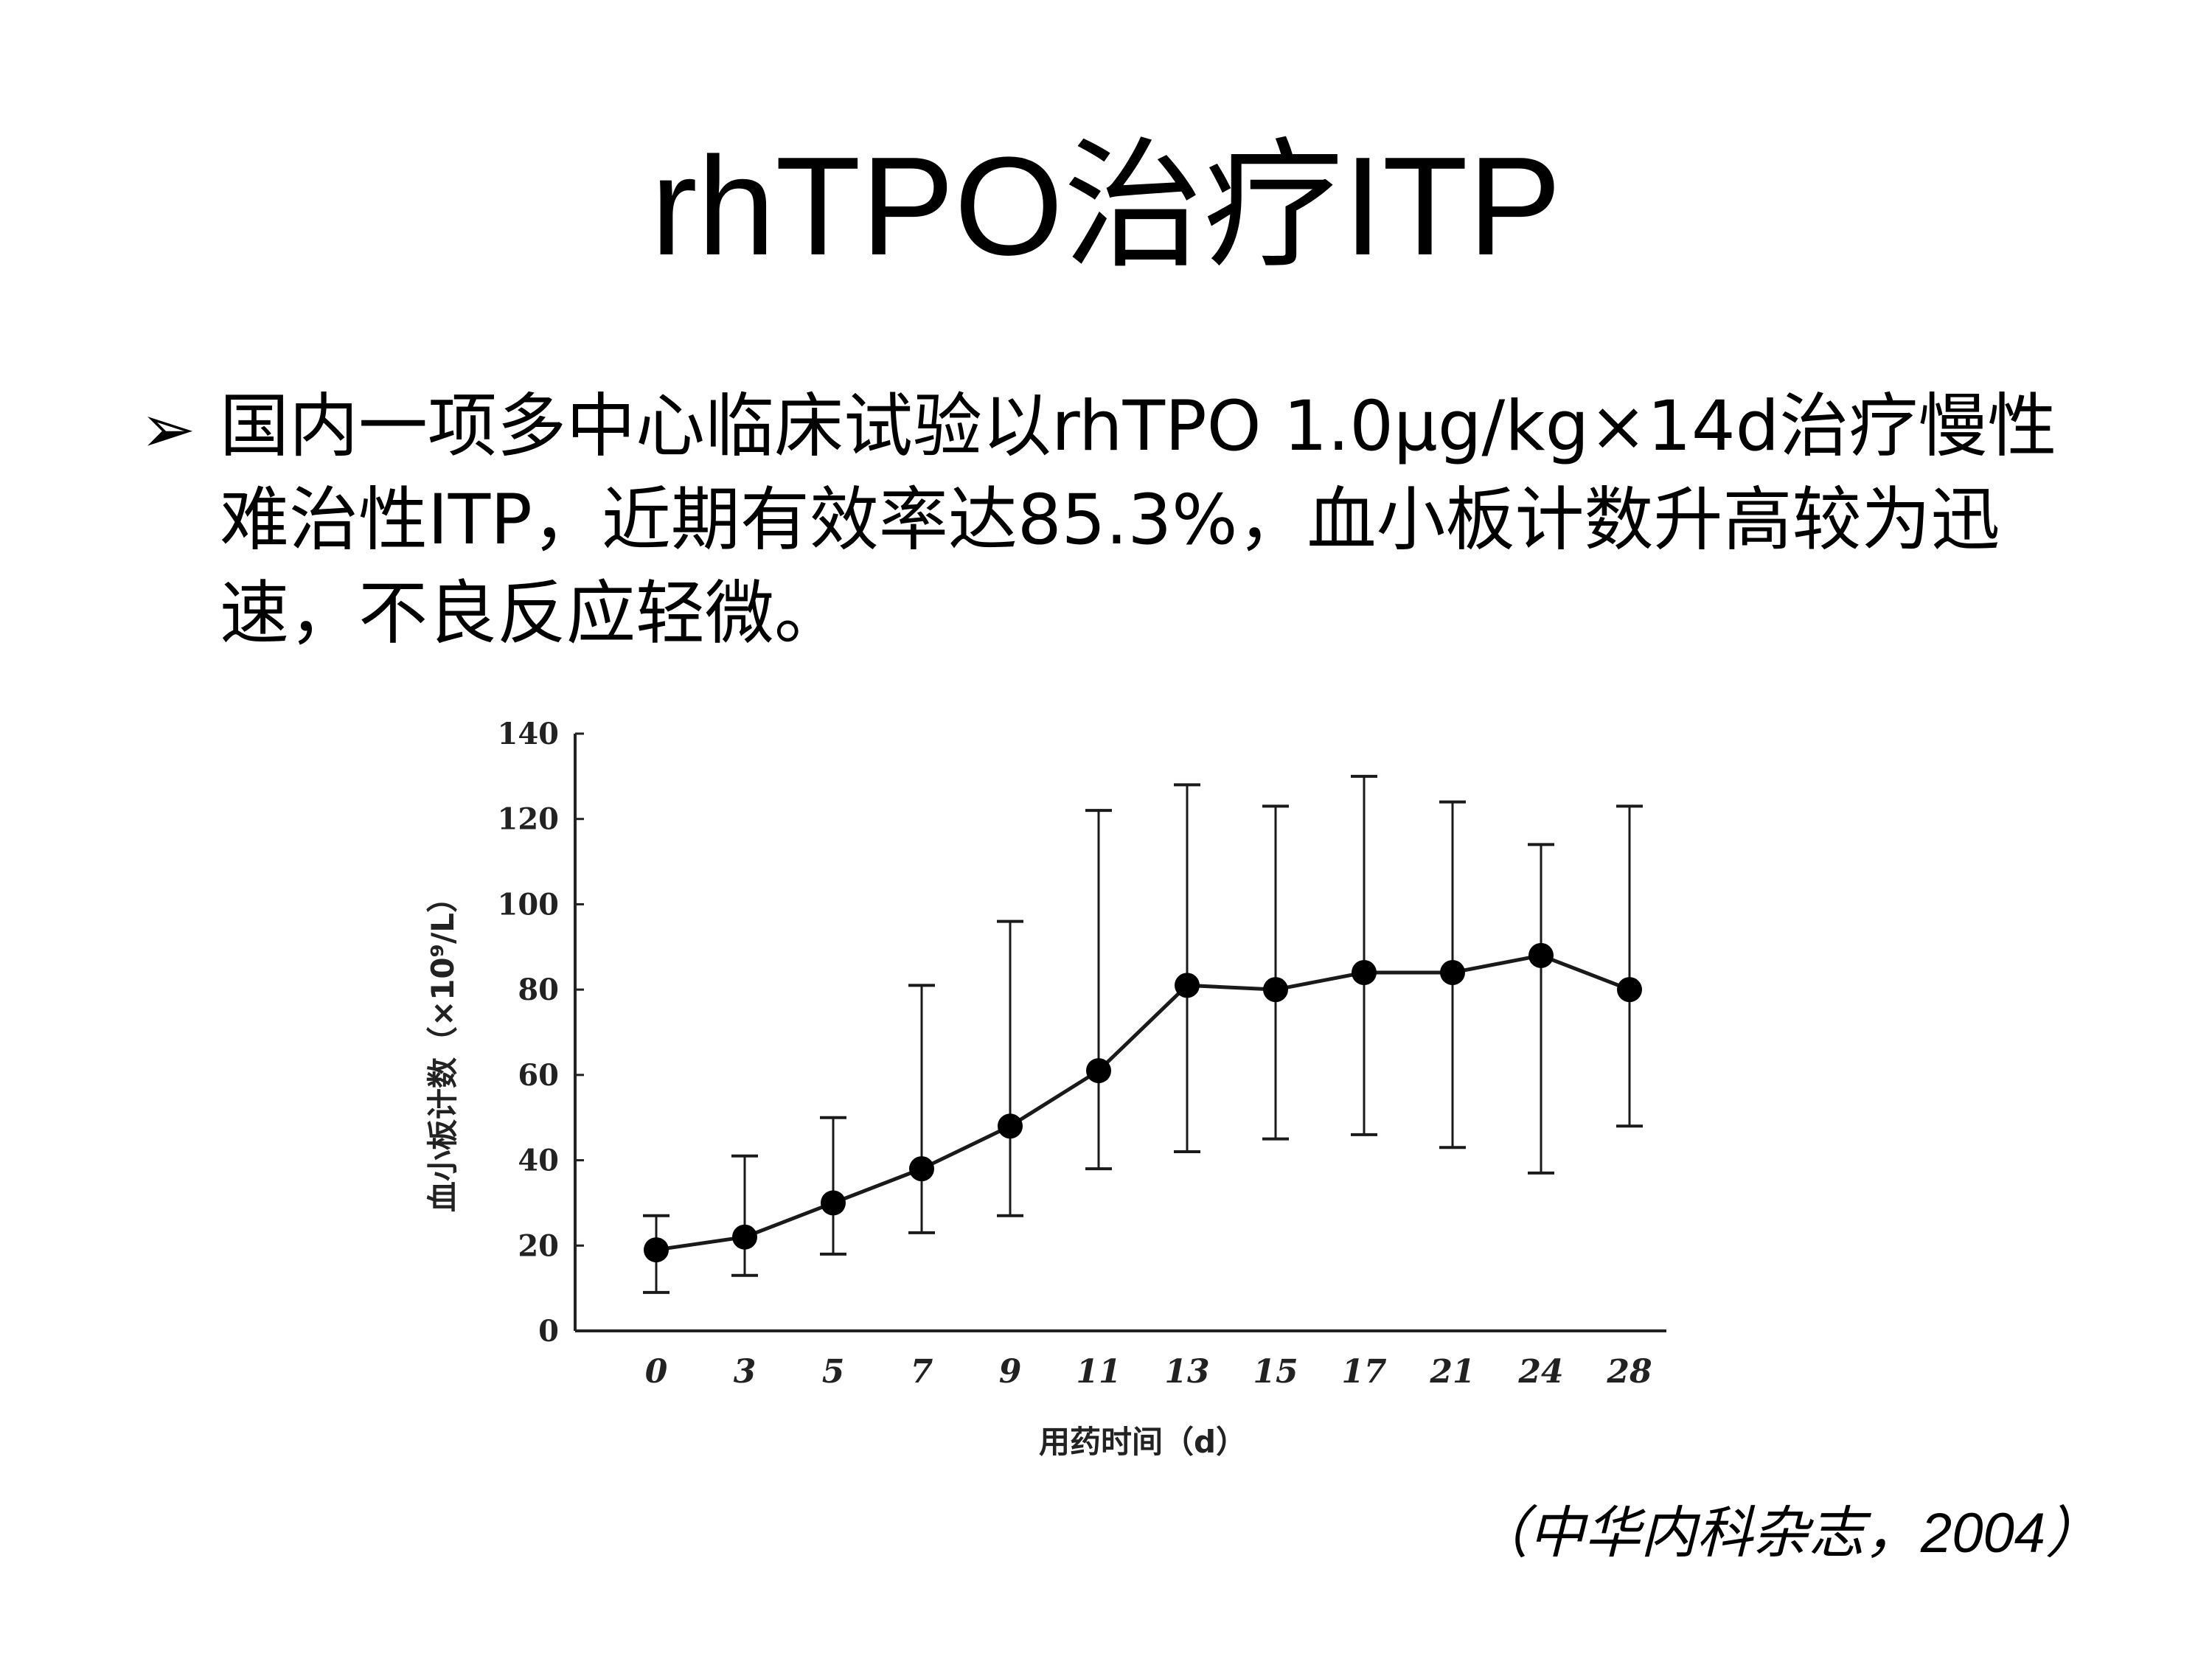 The height and width of the screenshot is (1659, 2212). I want to click on y-tick-label: 100, so click(529, 904).